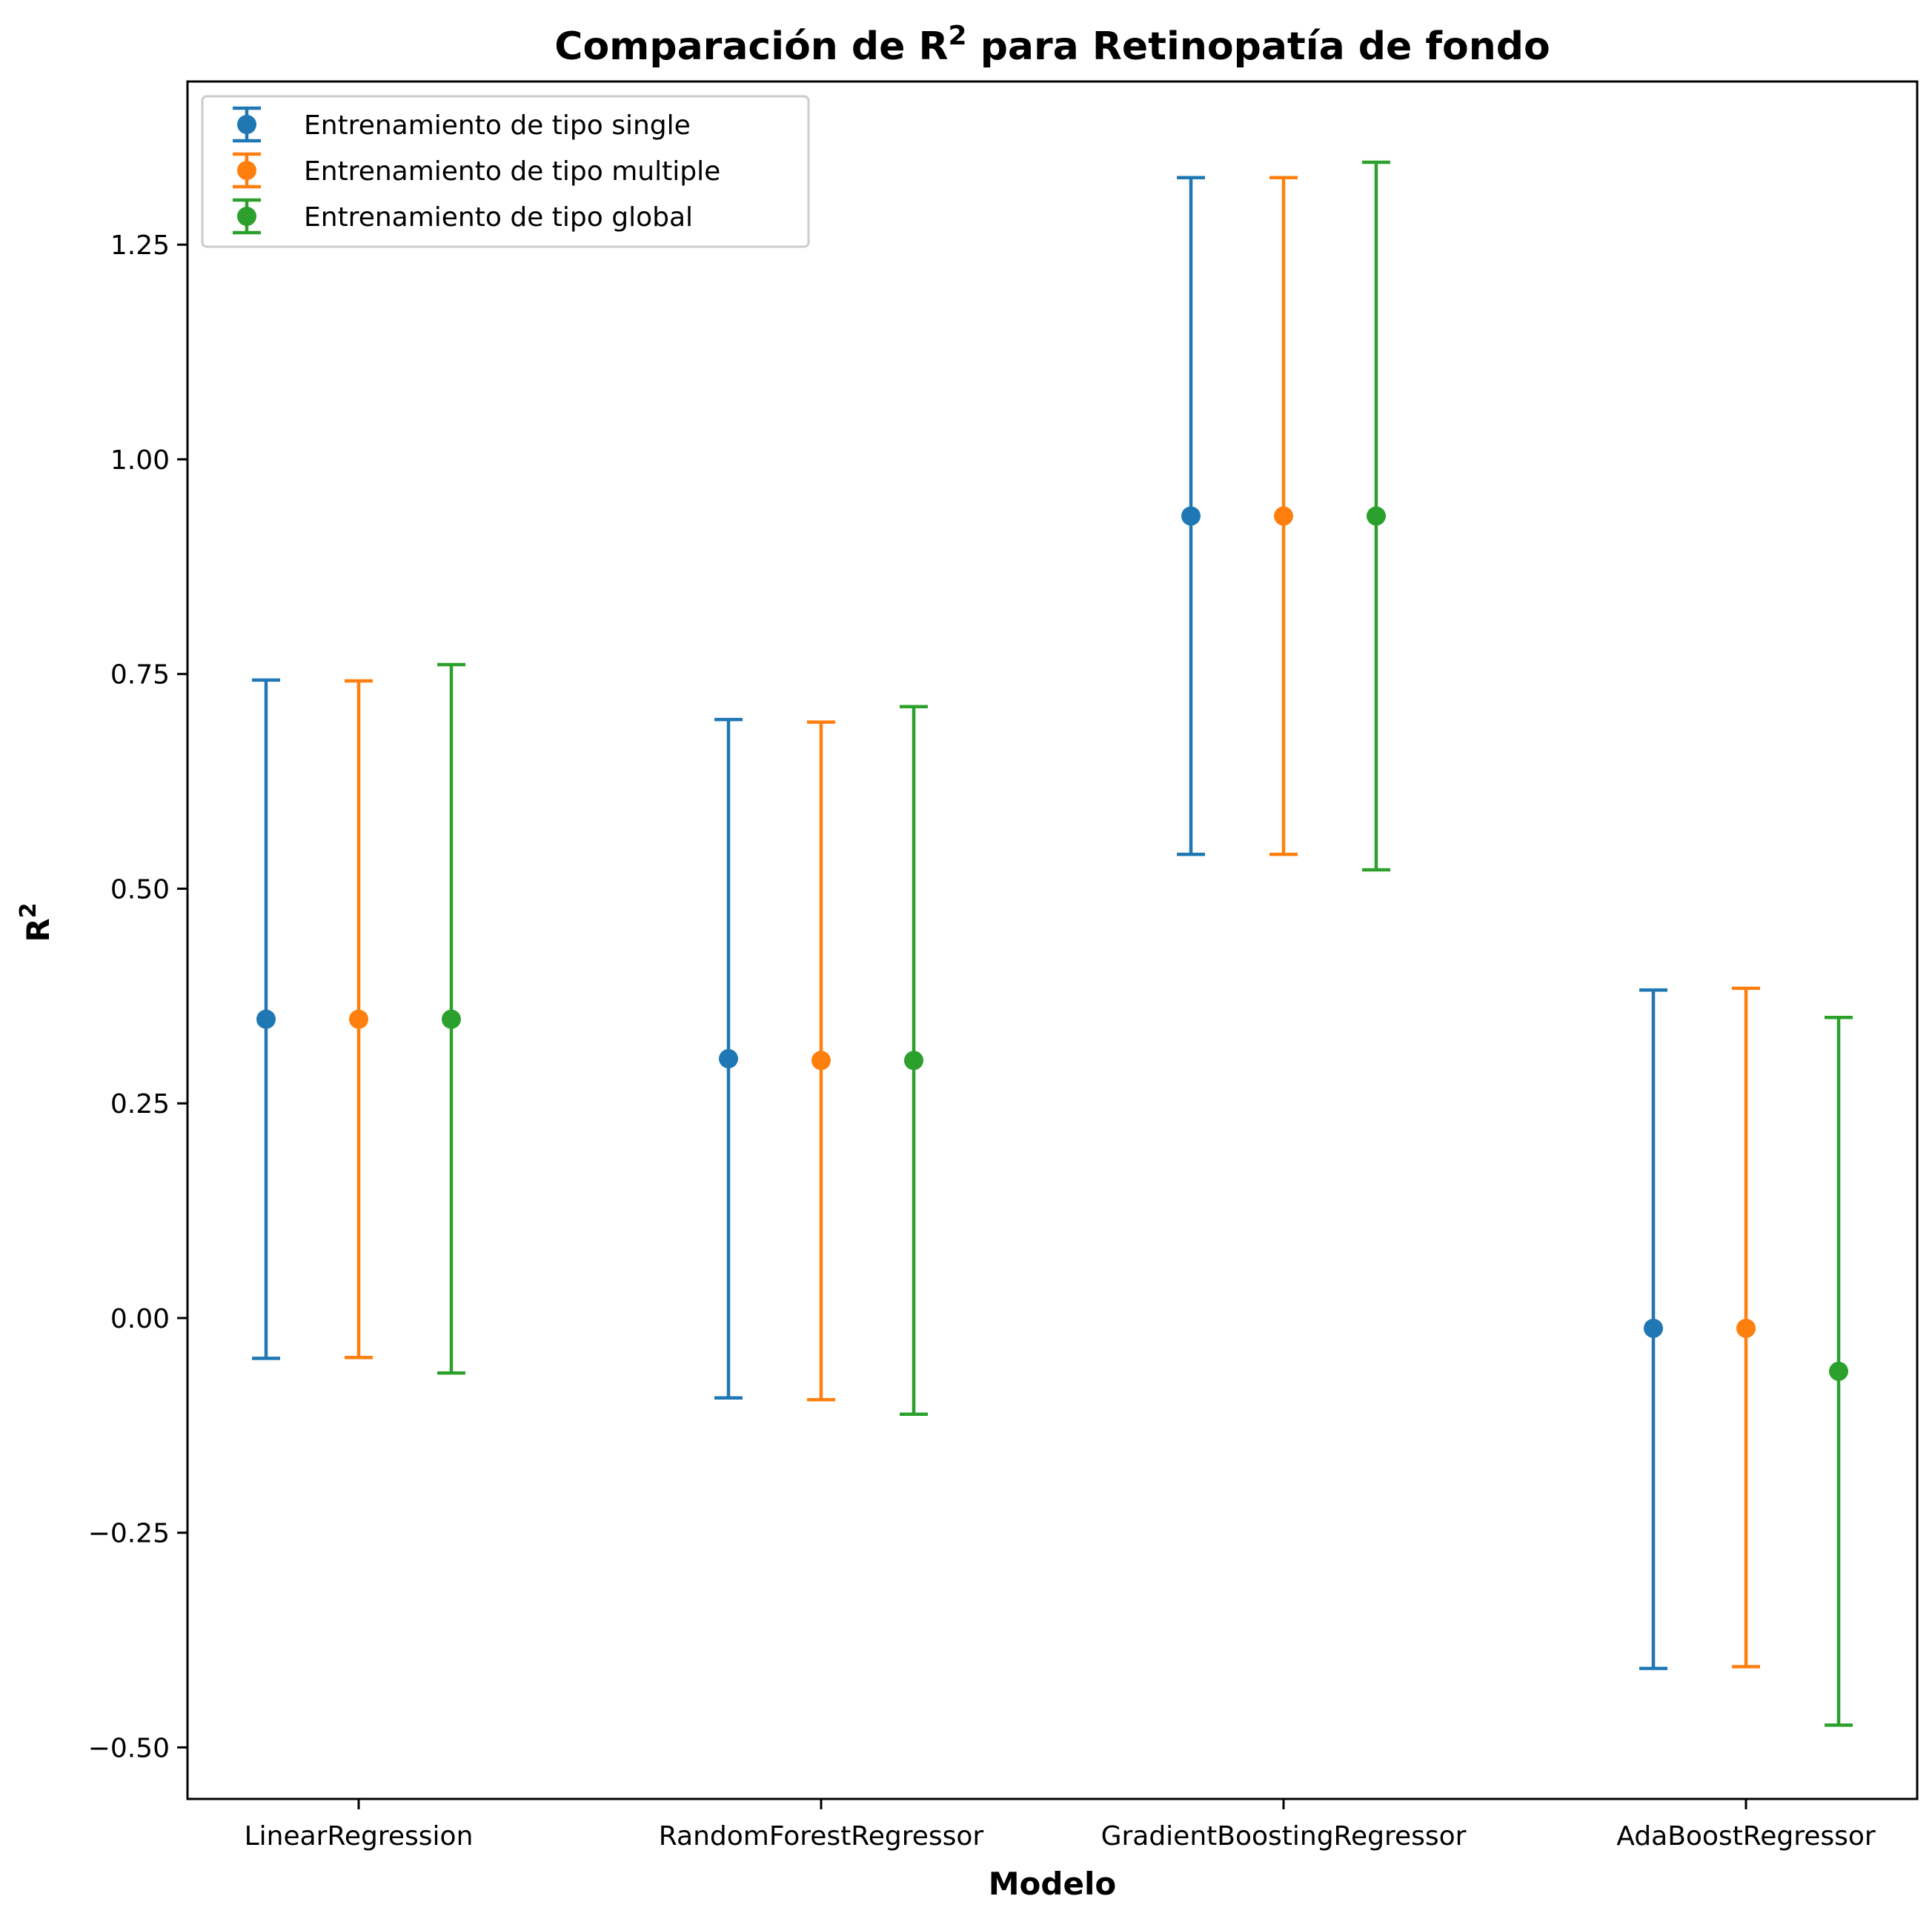 This screenshot has height=1916, width=1932. Describe the element at coordinates (1052, 1884) in the screenshot. I see `x-axis-label: Modelo` at that location.